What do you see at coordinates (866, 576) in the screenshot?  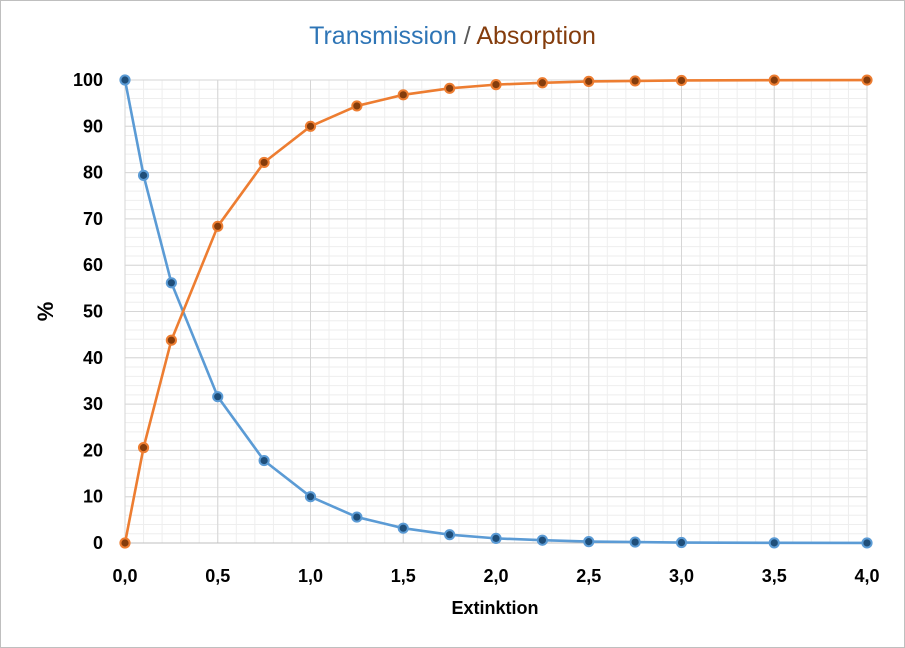 I see `x-tick-label: 4,0` at bounding box center [866, 576].